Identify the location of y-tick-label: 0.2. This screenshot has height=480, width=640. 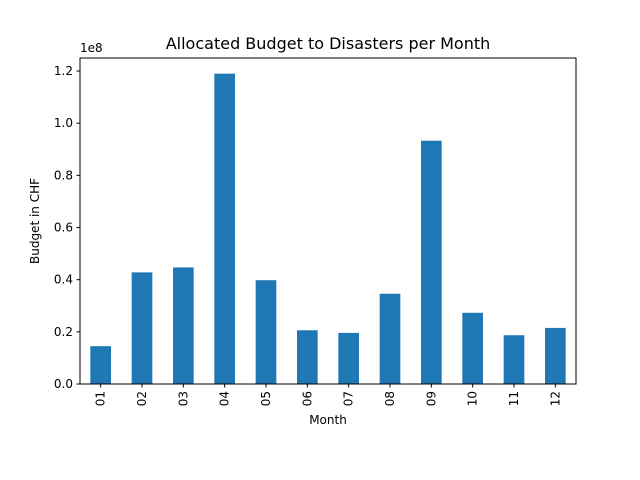
(63, 332).